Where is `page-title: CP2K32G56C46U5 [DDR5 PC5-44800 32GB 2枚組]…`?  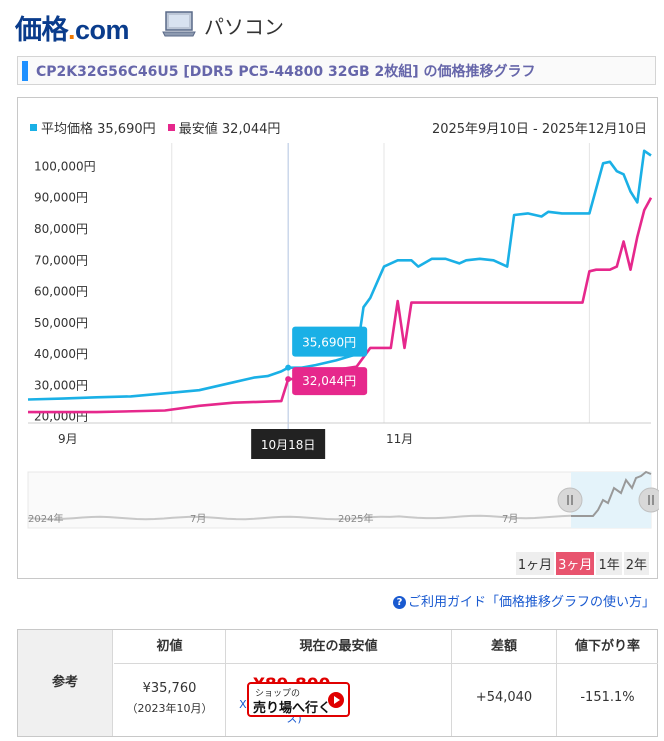 page-title: CP2K32G56C46U5 [DDR5 PC5-44800 32GB 2枚組]… is located at coordinates (286, 72).